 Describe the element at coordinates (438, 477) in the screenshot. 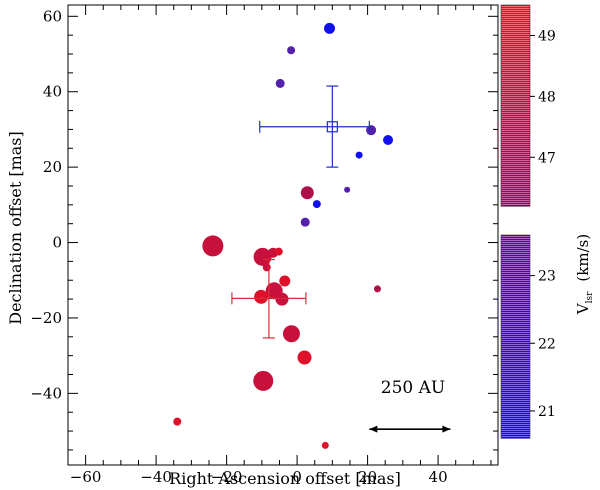

I see `x-tick-label: 40` at that location.